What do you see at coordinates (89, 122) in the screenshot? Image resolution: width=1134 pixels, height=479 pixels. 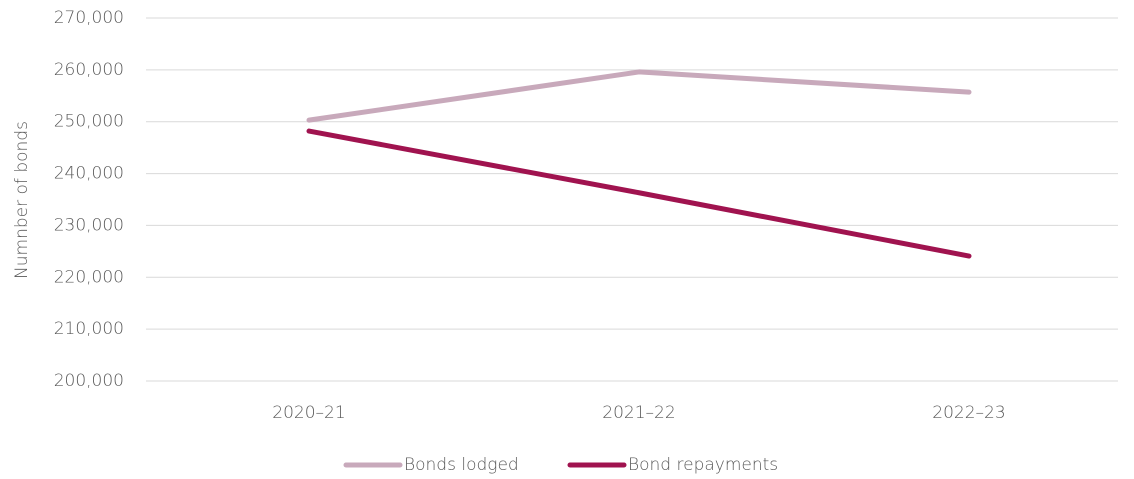 I see `y-tick-label: 250,000` at bounding box center [89, 122].